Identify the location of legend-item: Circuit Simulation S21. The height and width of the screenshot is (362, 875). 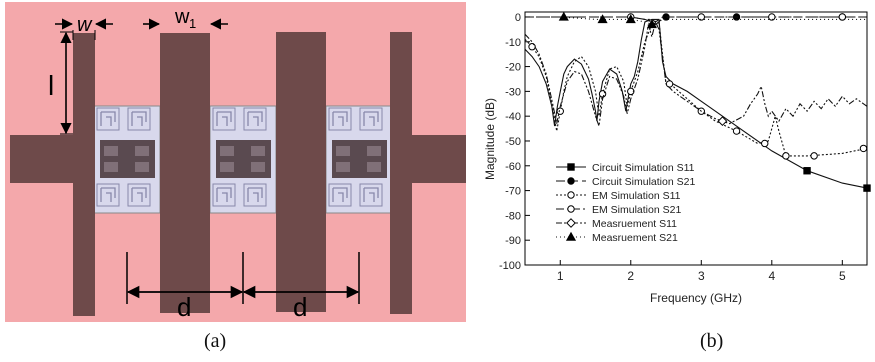
(625, 182).